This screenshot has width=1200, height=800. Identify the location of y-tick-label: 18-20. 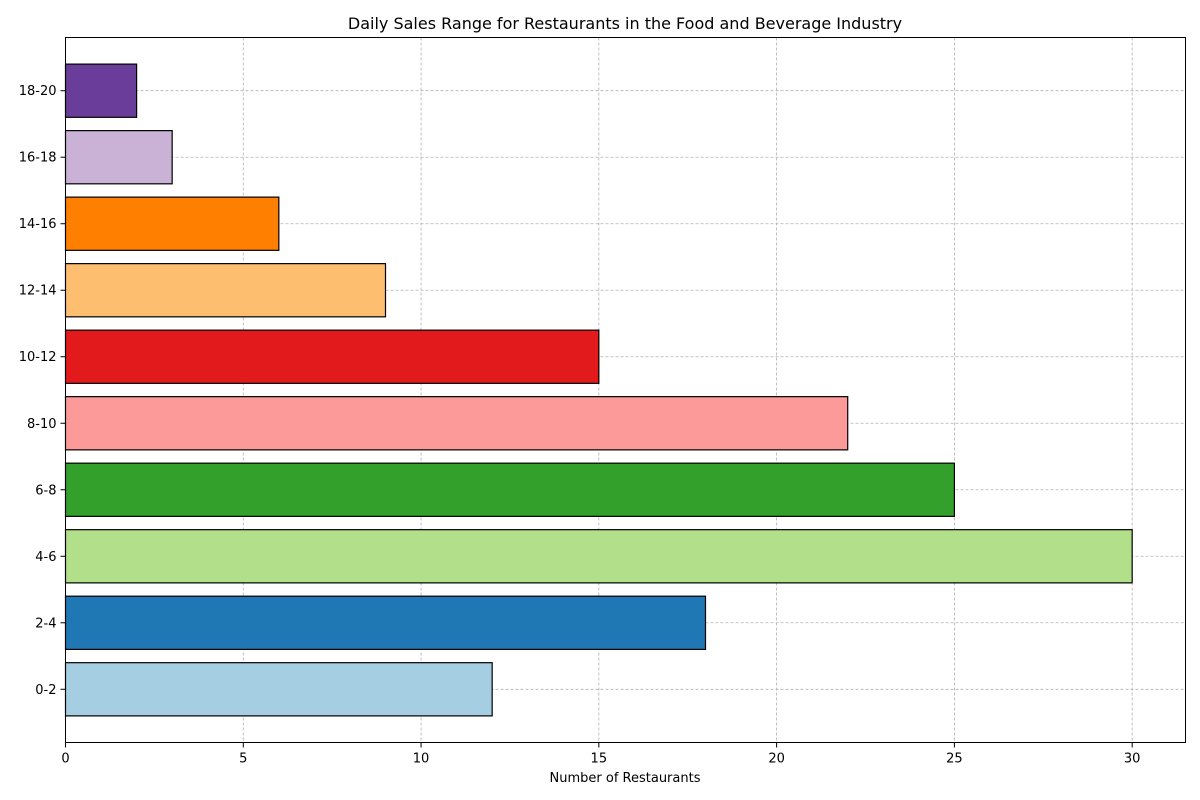
(38, 91).